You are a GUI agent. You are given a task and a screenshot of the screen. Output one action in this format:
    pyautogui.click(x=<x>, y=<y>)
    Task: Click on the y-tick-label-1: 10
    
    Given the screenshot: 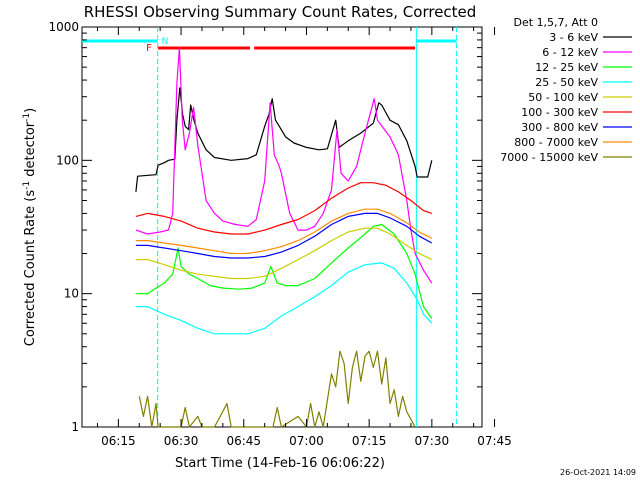 What is the action you would take?
    pyautogui.click(x=71, y=294)
    